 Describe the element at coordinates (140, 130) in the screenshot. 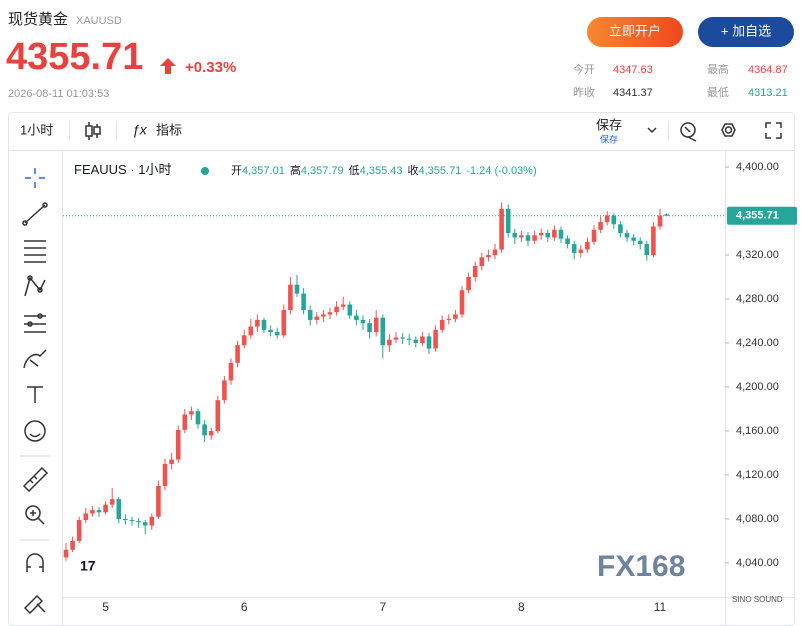

I see `fx-icon: ƒx` at that location.